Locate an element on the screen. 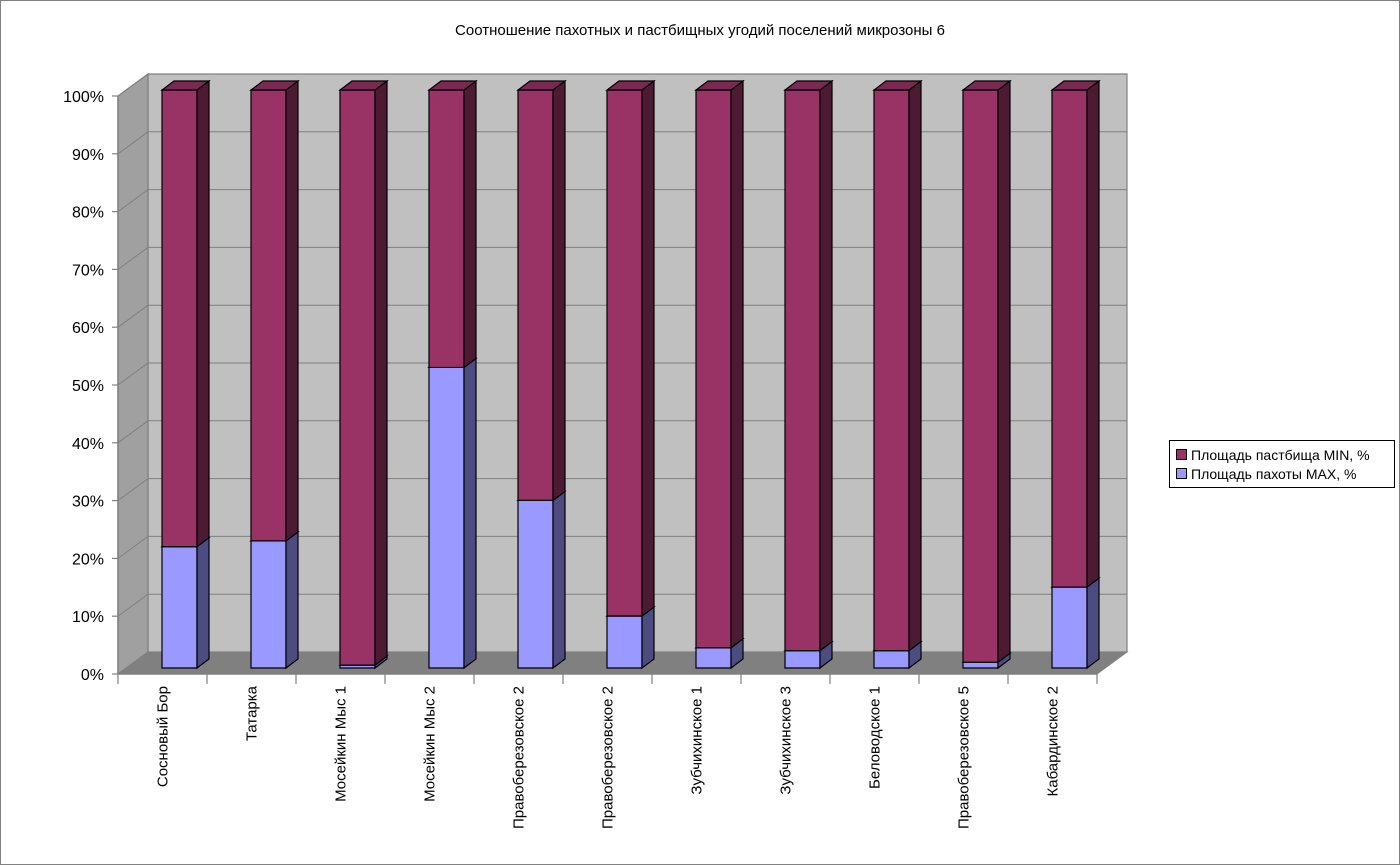 This screenshot has height=865, width=1400. x-tick-label: Татарка is located at coordinates (252, 713).